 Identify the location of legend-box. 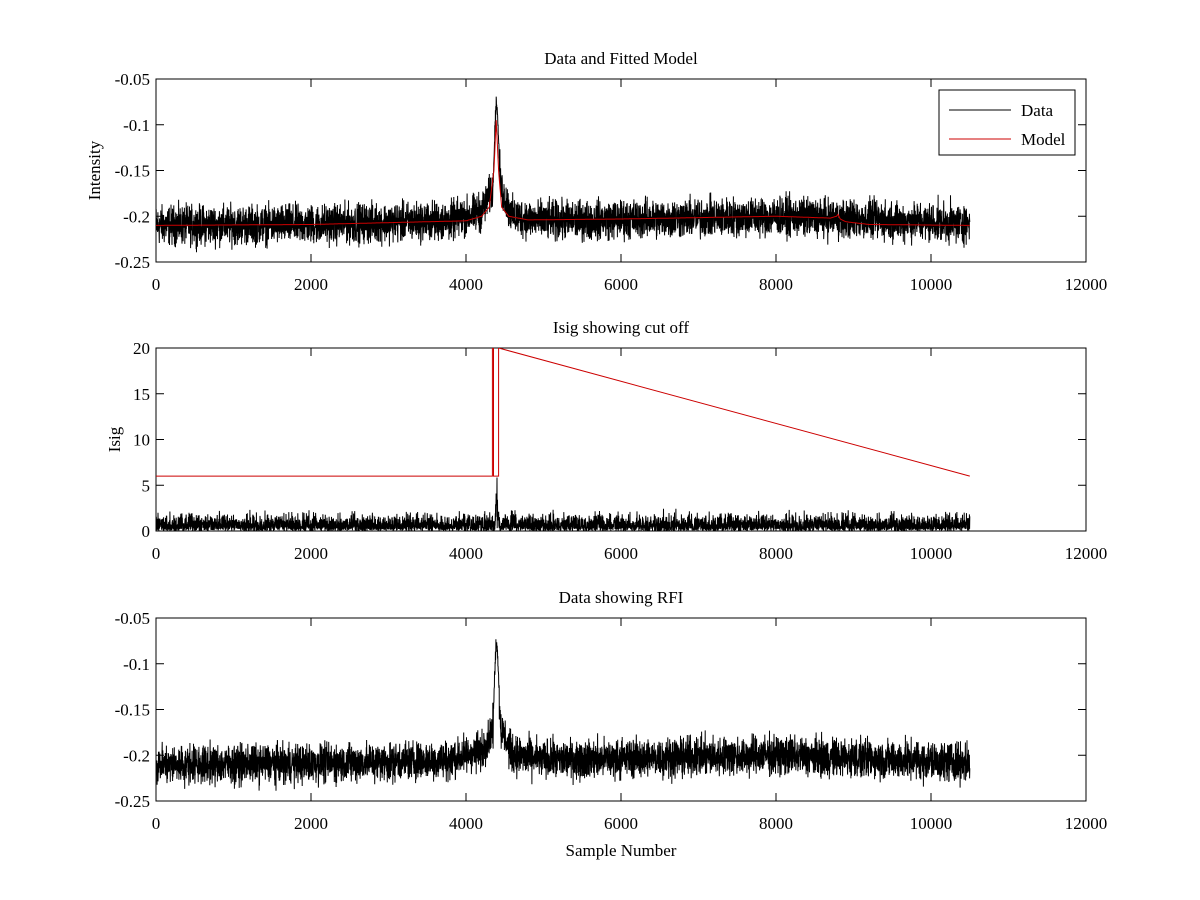
(1007, 122).